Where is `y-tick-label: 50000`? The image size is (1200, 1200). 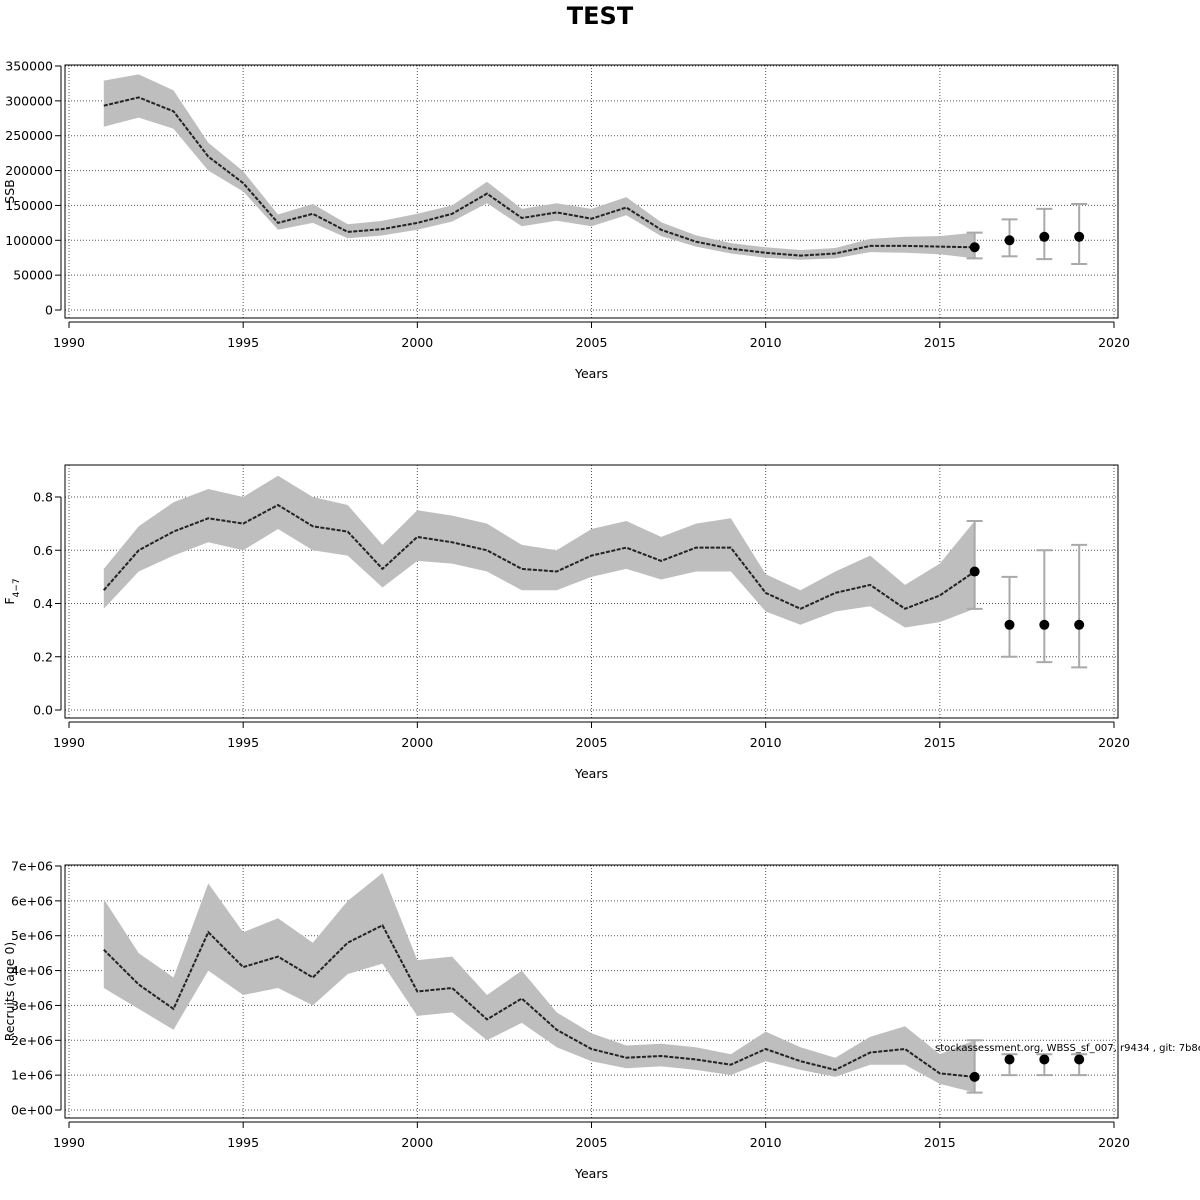 y-tick-label: 50000 is located at coordinates (33, 275).